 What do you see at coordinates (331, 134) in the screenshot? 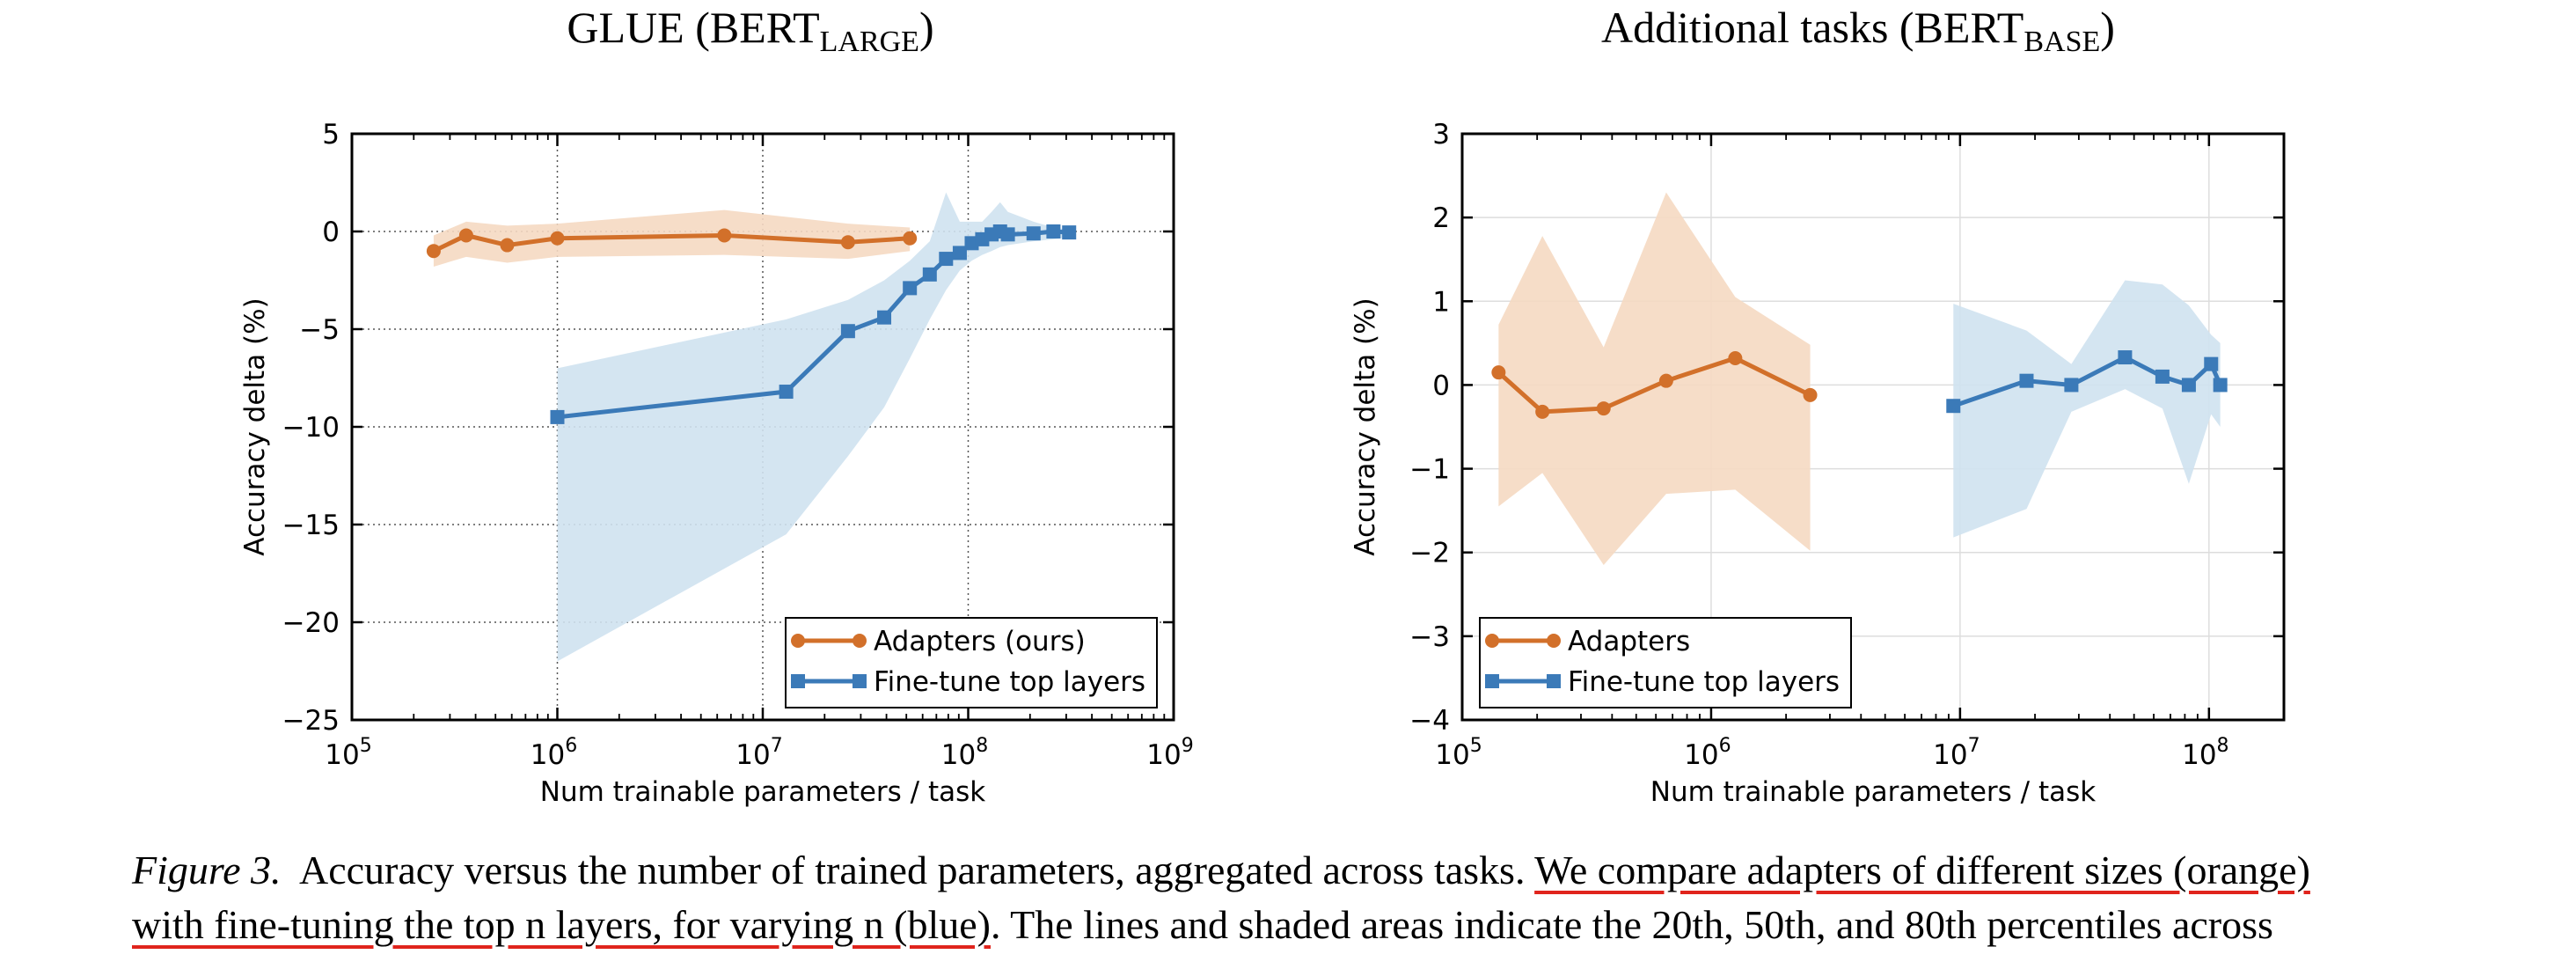
I see `y-tick-label: 5` at bounding box center [331, 134].